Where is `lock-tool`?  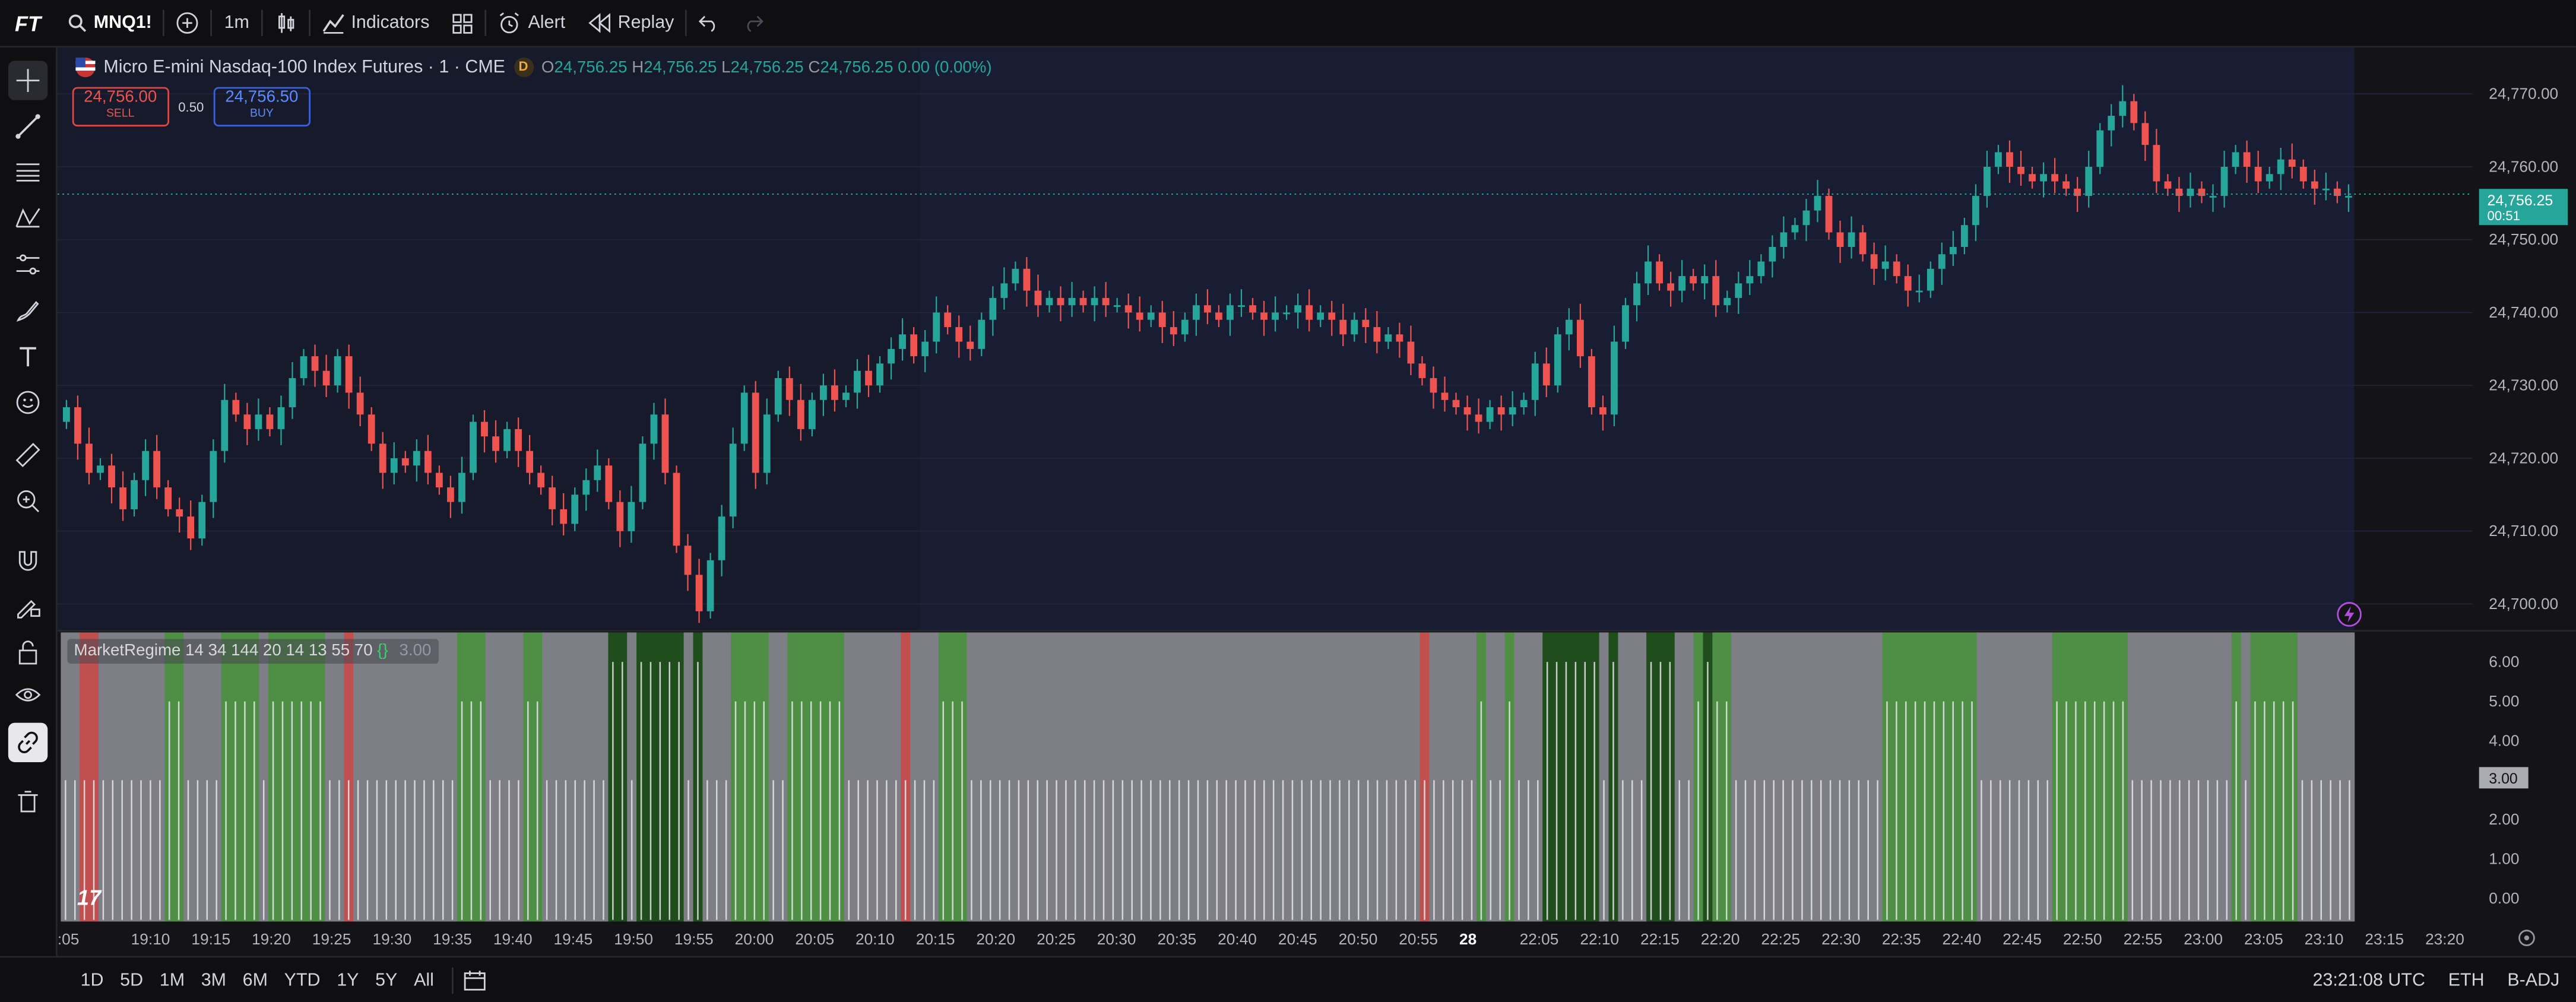
lock-tool is located at coordinates (28, 652).